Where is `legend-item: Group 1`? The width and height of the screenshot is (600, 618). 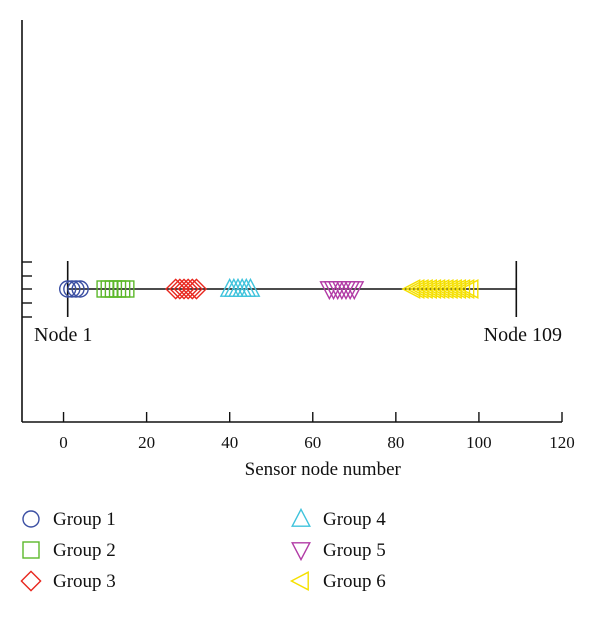 legend-item: Group 1 is located at coordinates (69, 519).